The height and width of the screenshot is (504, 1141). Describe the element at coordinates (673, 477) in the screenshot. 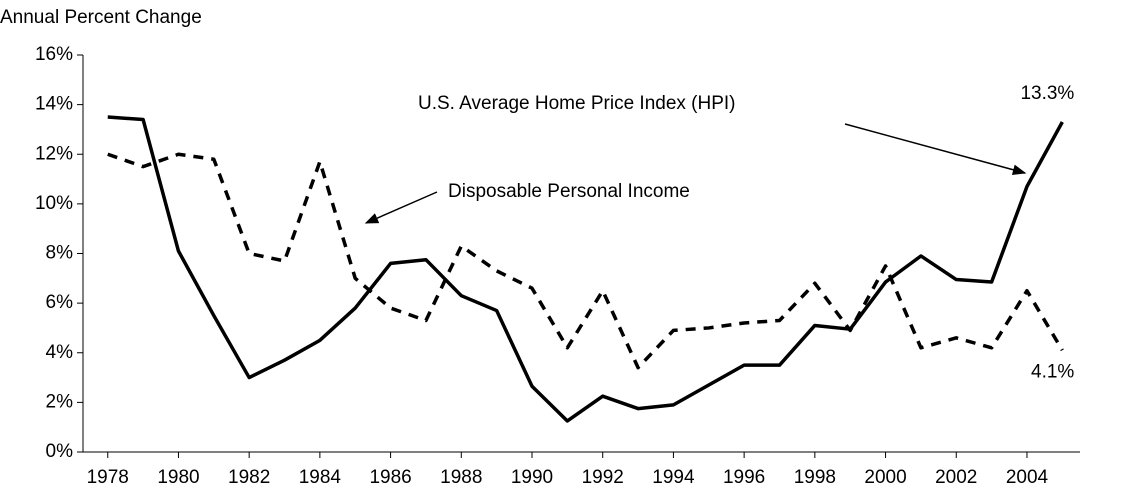

I see `x-tick-label: 1994` at that location.